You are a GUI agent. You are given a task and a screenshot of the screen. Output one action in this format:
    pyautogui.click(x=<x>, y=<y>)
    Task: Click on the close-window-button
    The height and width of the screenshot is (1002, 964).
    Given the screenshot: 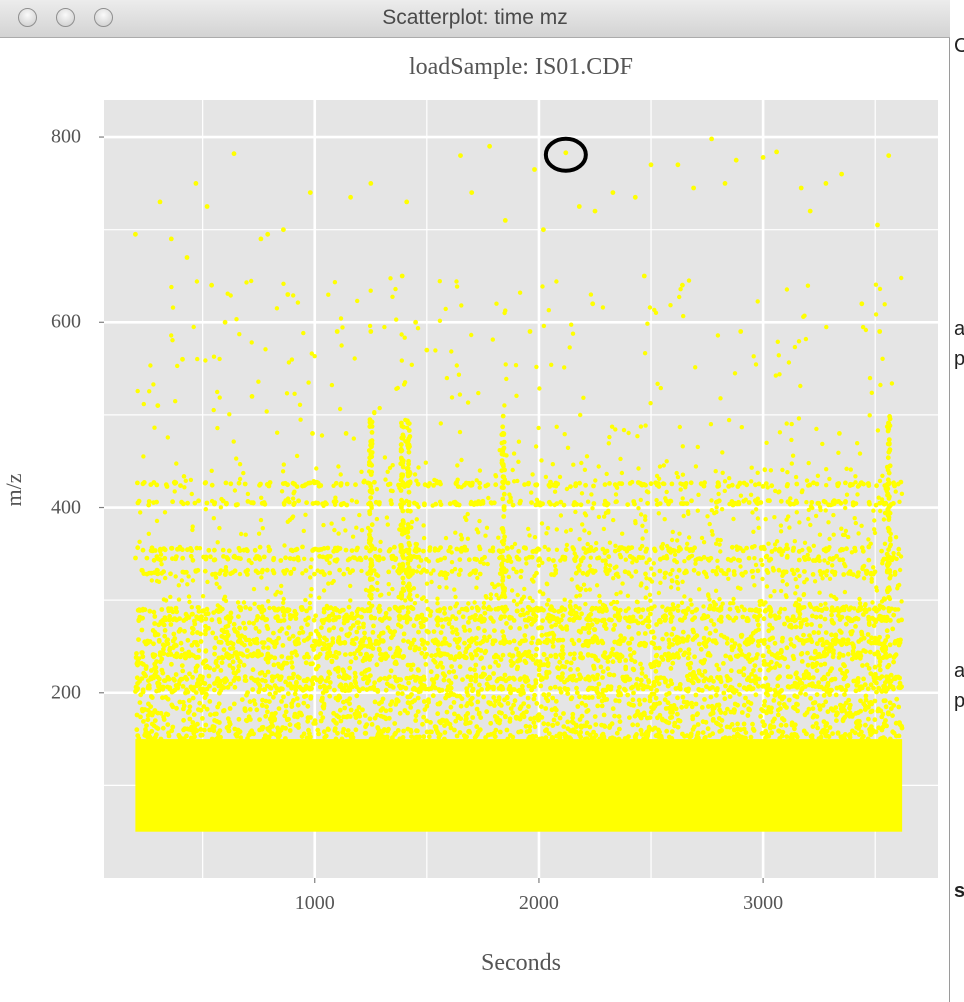 What is the action you would take?
    pyautogui.click(x=27, y=17)
    